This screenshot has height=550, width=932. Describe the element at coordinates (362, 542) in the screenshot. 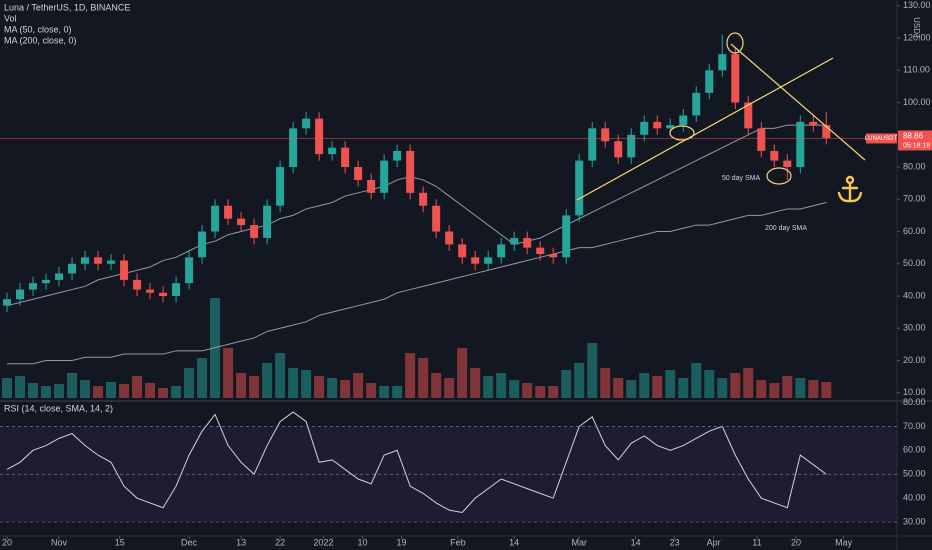

I see `x-tick-label: 10` at that location.